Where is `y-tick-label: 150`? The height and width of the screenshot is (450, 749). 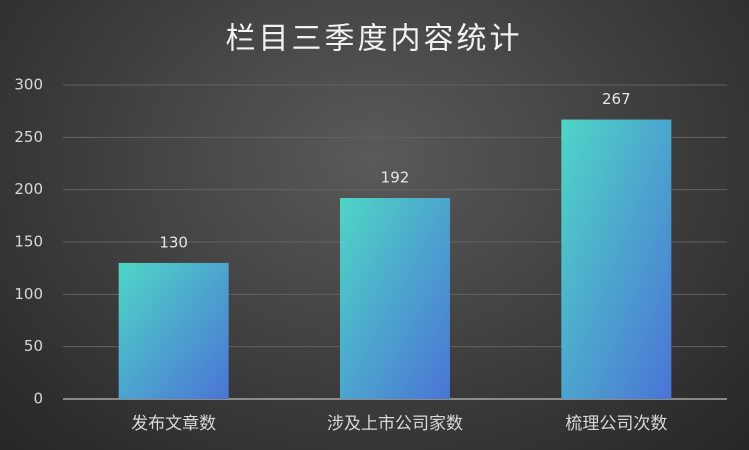
y-tick-label: 150 is located at coordinates (28, 242).